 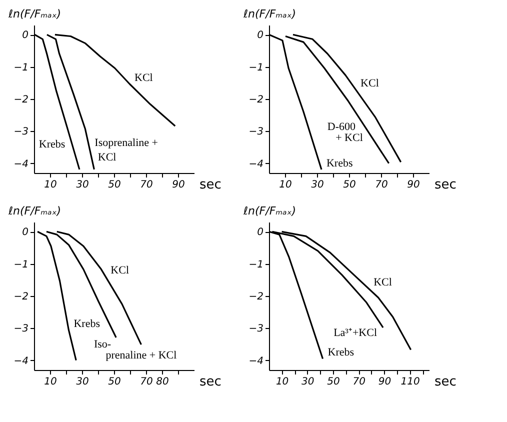 I want to click on x-tick-label: 110, so click(x=410, y=382).